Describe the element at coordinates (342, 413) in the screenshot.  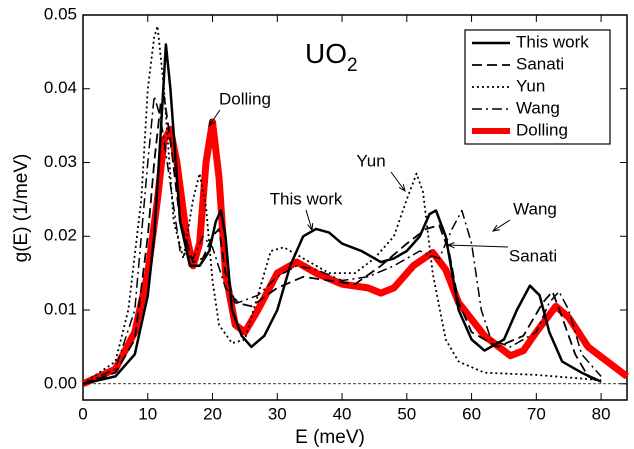
I see `x-tick-label: 40` at that location.